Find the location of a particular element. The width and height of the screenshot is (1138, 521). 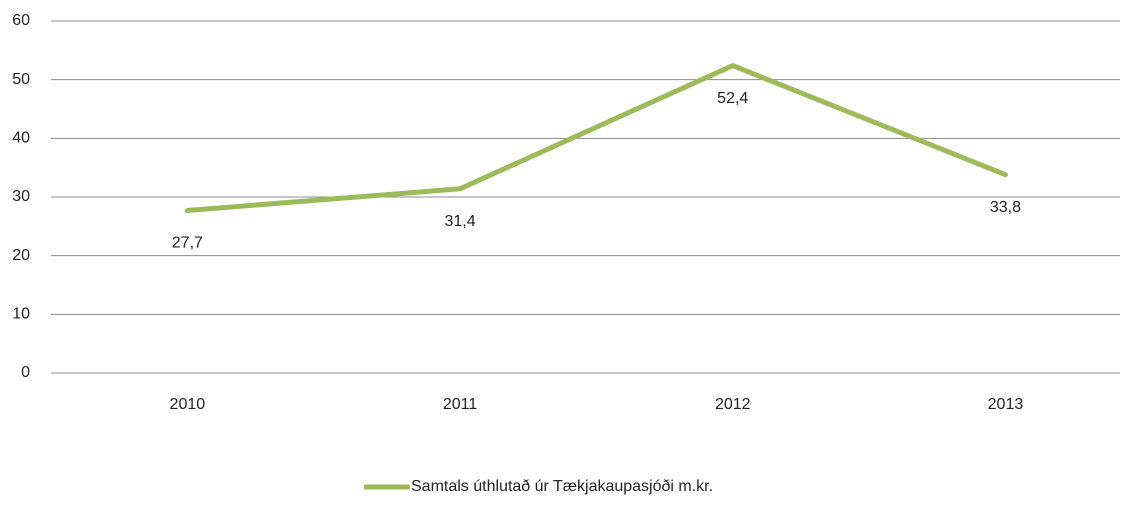

y-tick-label: 50 is located at coordinates (21, 79).